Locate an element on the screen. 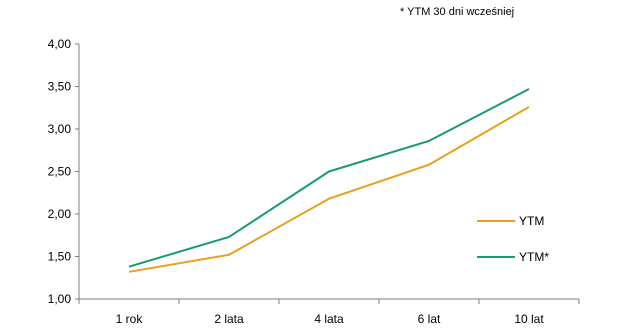 The width and height of the screenshot is (626, 329). x-tick-label: 1 rok is located at coordinates (130, 319).